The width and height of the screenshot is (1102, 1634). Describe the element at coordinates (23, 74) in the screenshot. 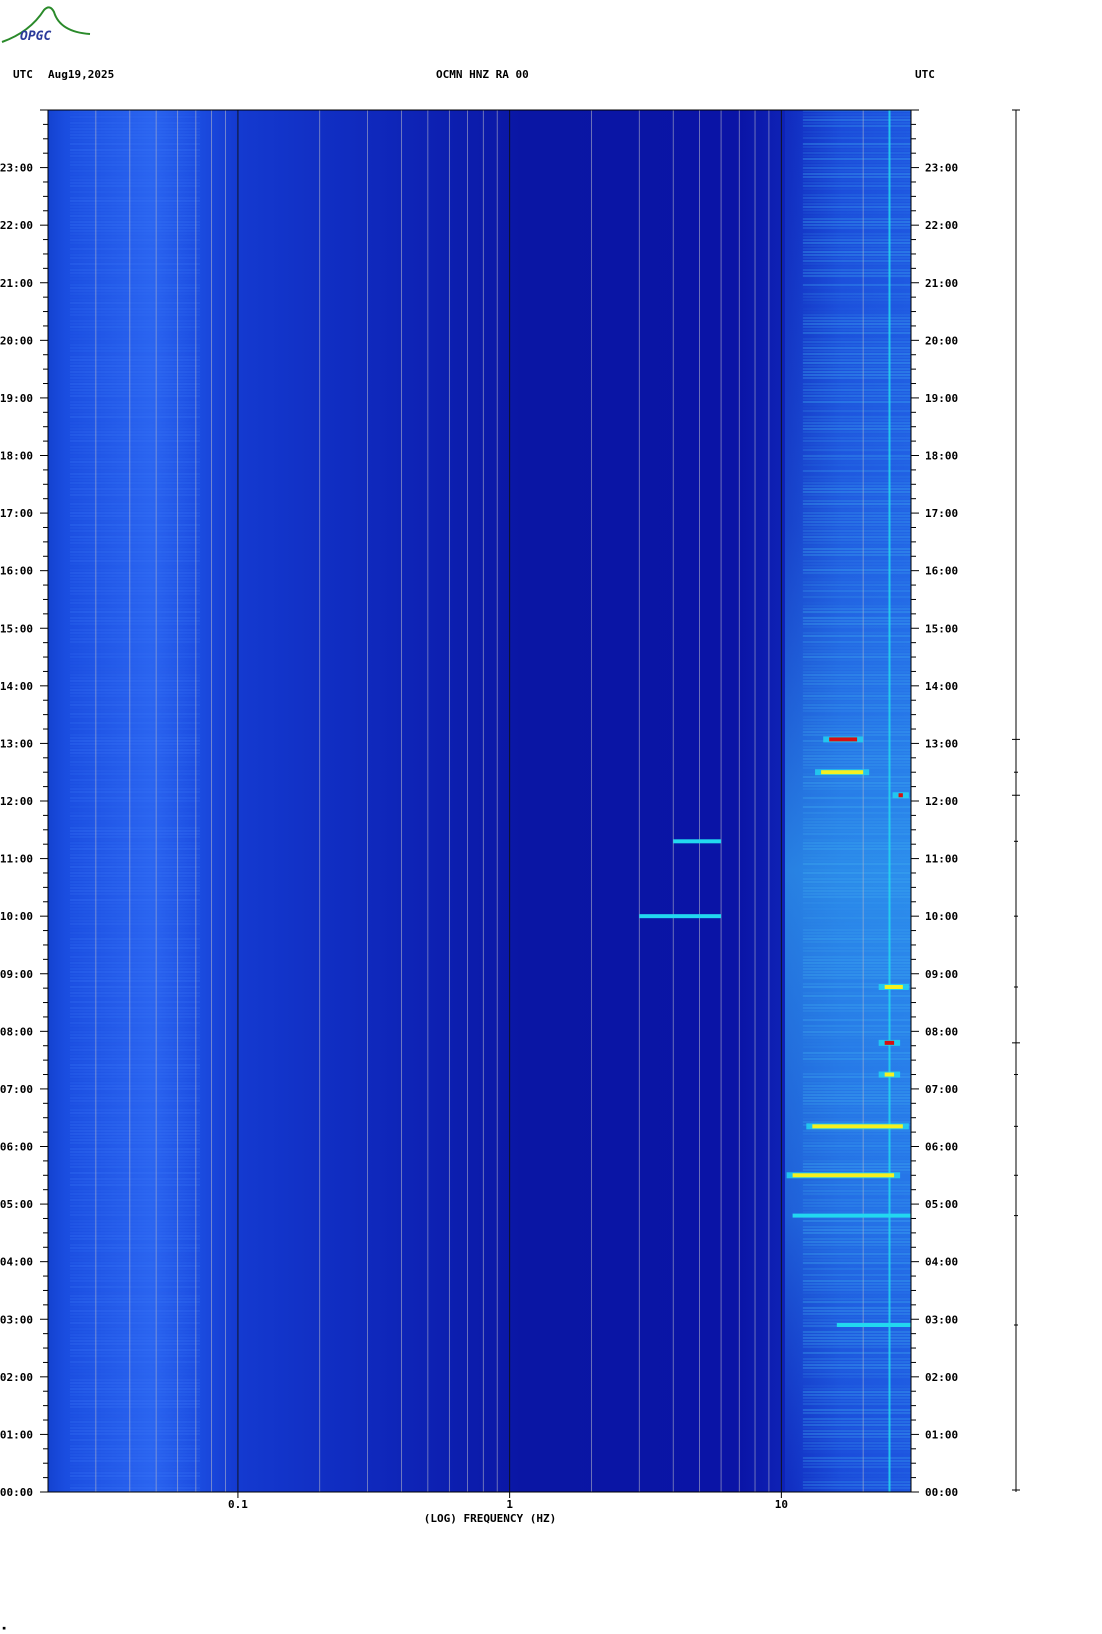

I see `header-left-tz: UTC` at that location.